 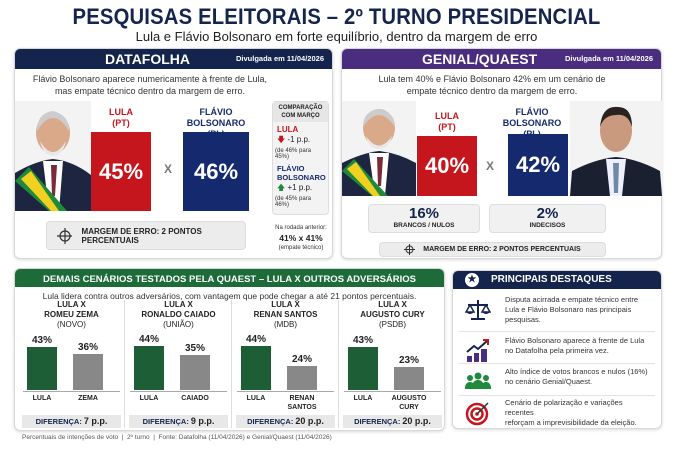 What do you see at coordinates (409, 407) in the screenshot?
I see `opponent-label-2: CURY` at bounding box center [409, 407].